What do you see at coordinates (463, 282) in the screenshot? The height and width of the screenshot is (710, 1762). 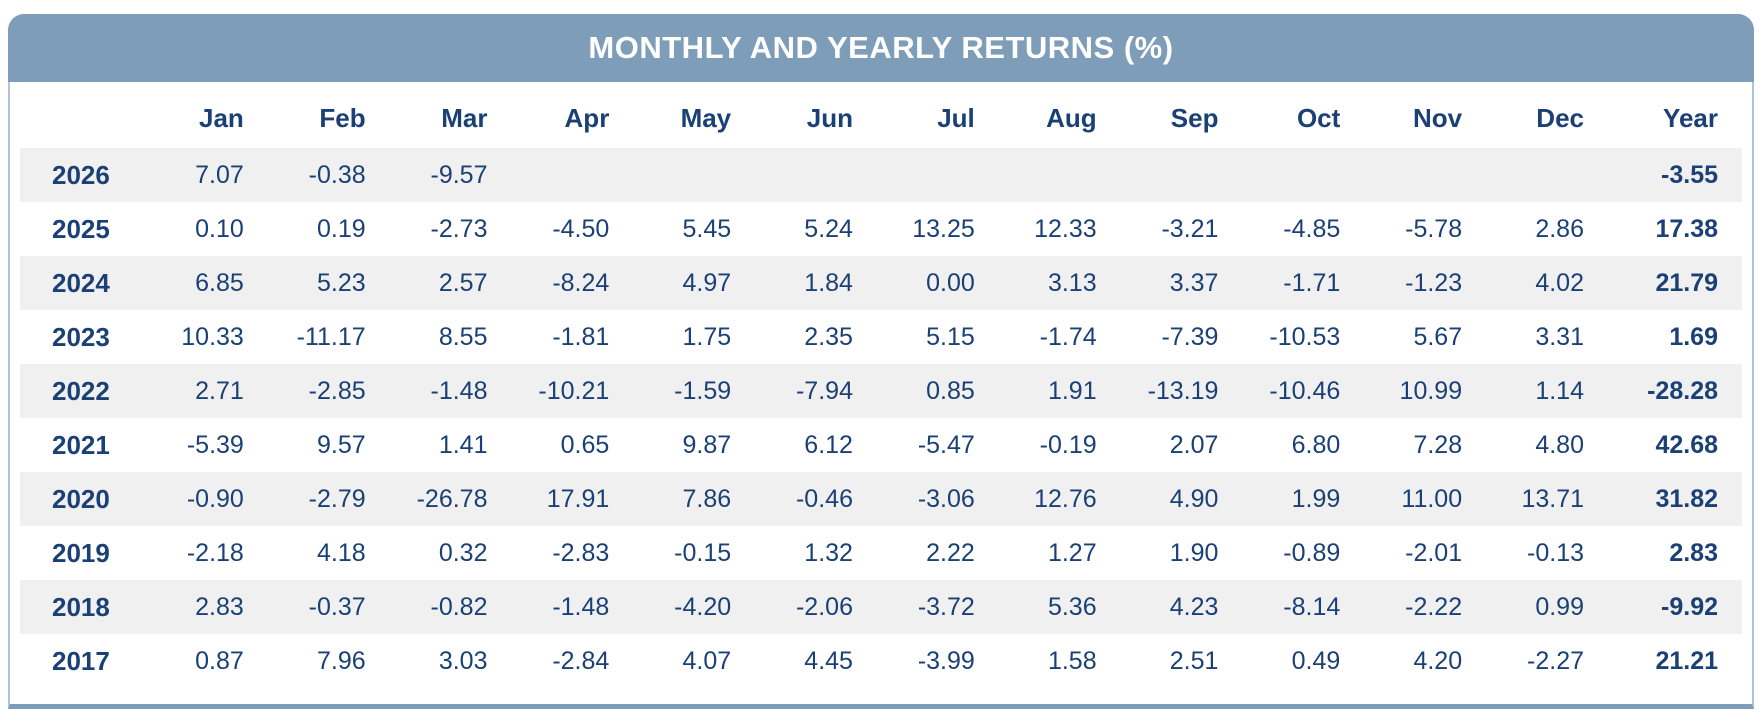 I see `cell-2024-mar: 2.57` at bounding box center [463, 282].